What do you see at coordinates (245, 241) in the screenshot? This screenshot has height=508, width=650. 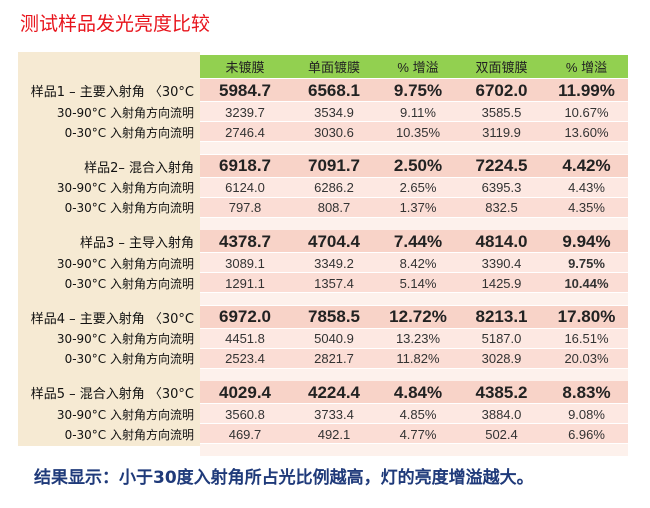 I see `cell: 4378.7` at bounding box center [245, 241].